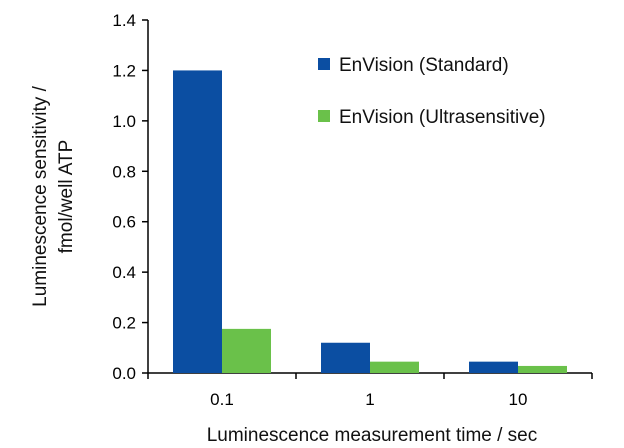  What do you see at coordinates (518, 399) in the screenshot?
I see `x-tick-label: 10` at bounding box center [518, 399].